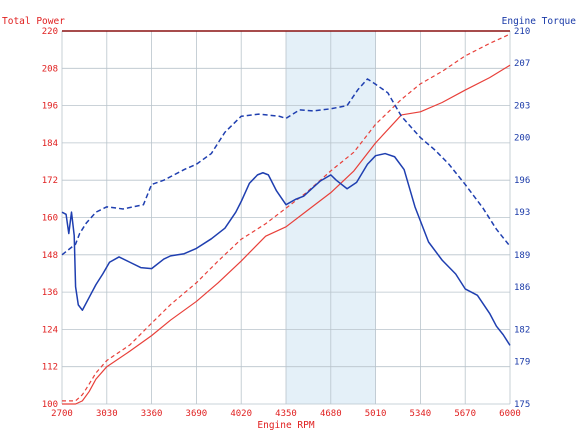  Describe the element at coordinates (50, 405) in the screenshot. I see `left-tick-label: 100` at that location.